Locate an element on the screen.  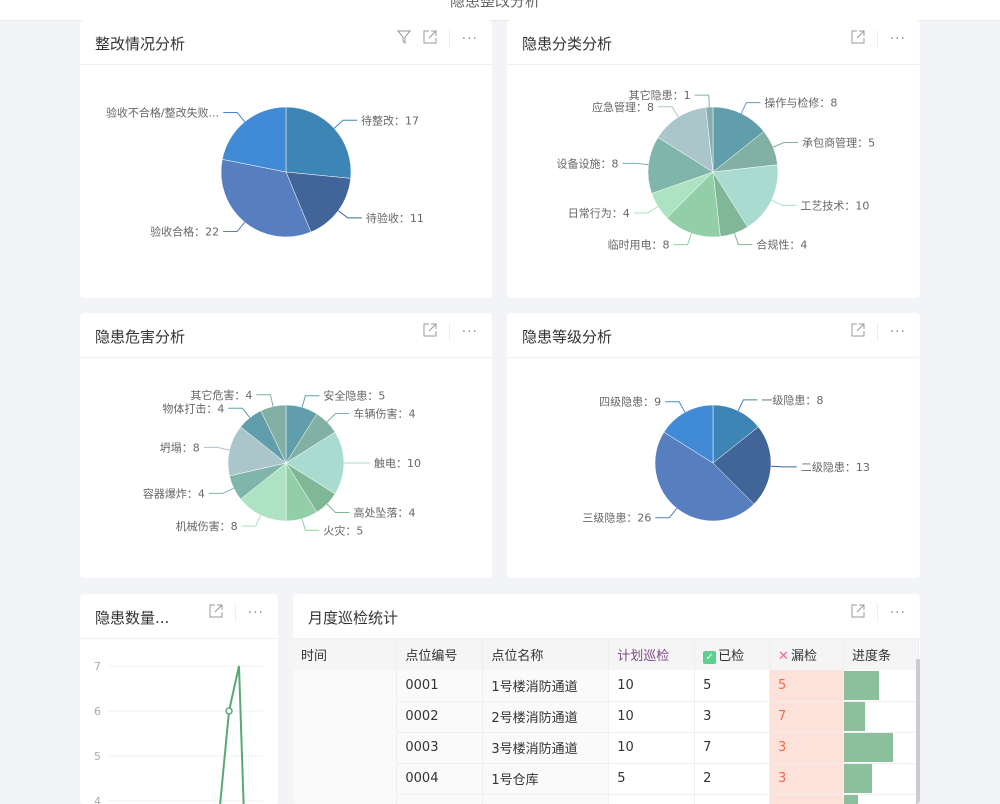
column-header: 进度条 is located at coordinates (881, 654).